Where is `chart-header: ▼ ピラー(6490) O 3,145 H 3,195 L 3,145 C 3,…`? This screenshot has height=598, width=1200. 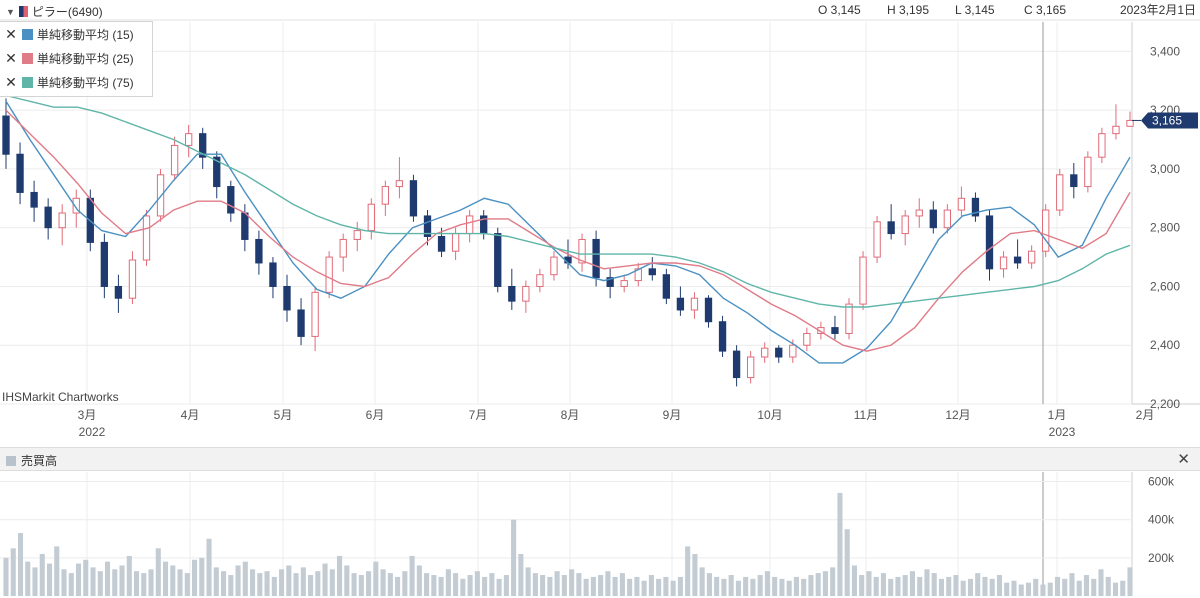 chart-header: ▼ ピラー(6490) O 3,145 H 3,195 L 3,145 C 3,… is located at coordinates (600, 10).